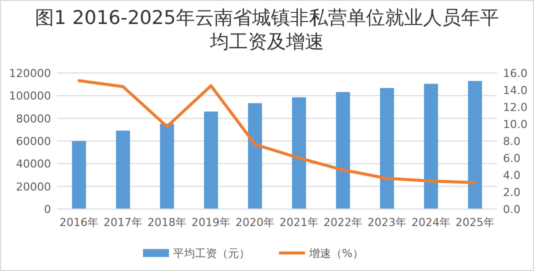 The height and width of the screenshot is (271, 534). I want to click on y-tick-label: 100000, so click(30, 96).